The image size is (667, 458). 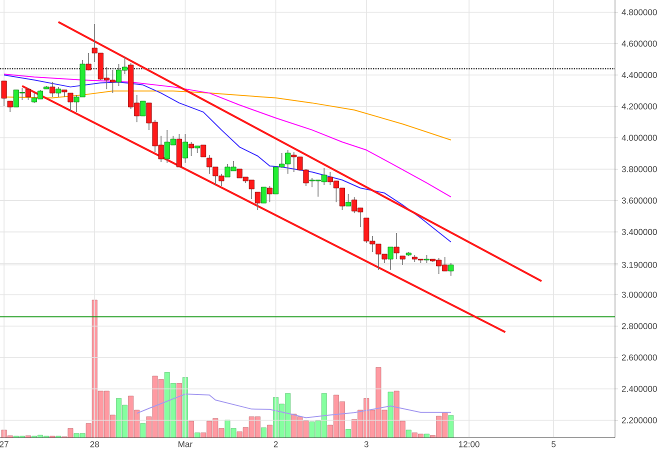 What do you see at coordinates (639, 137) in the screenshot?
I see `y-tick-label: 4.000000` at bounding box center [639, 137].